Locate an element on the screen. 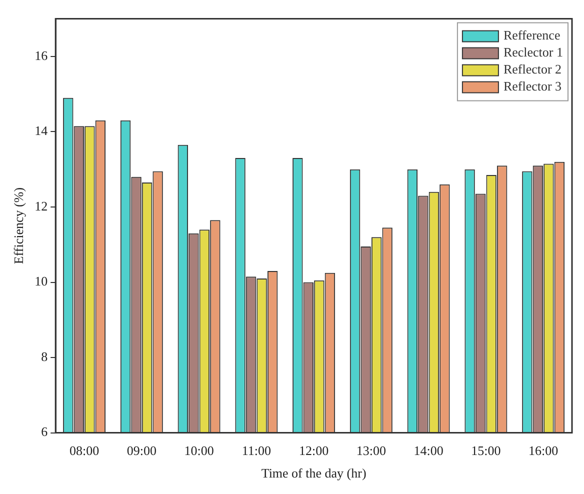  x-tick-label: 08:00 is located at coordinates (84, 450).